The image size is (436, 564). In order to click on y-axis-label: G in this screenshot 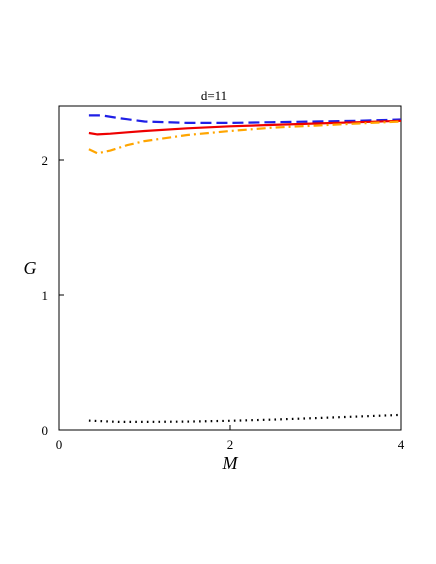, I will do `click(30, 268)`.